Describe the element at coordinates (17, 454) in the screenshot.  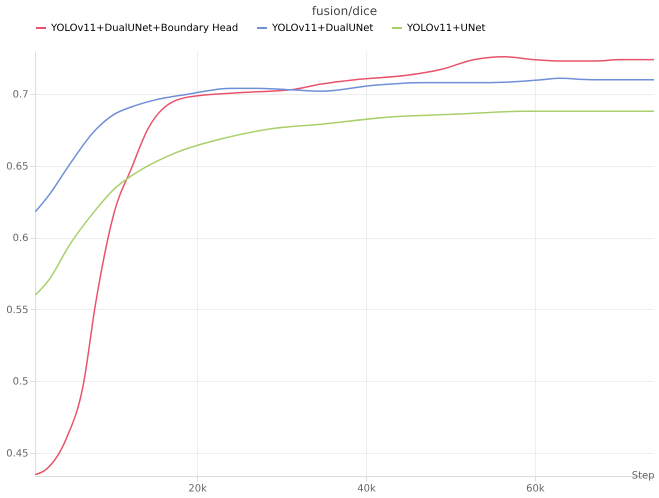
I see `y-tick-label: 0.45` at that location.